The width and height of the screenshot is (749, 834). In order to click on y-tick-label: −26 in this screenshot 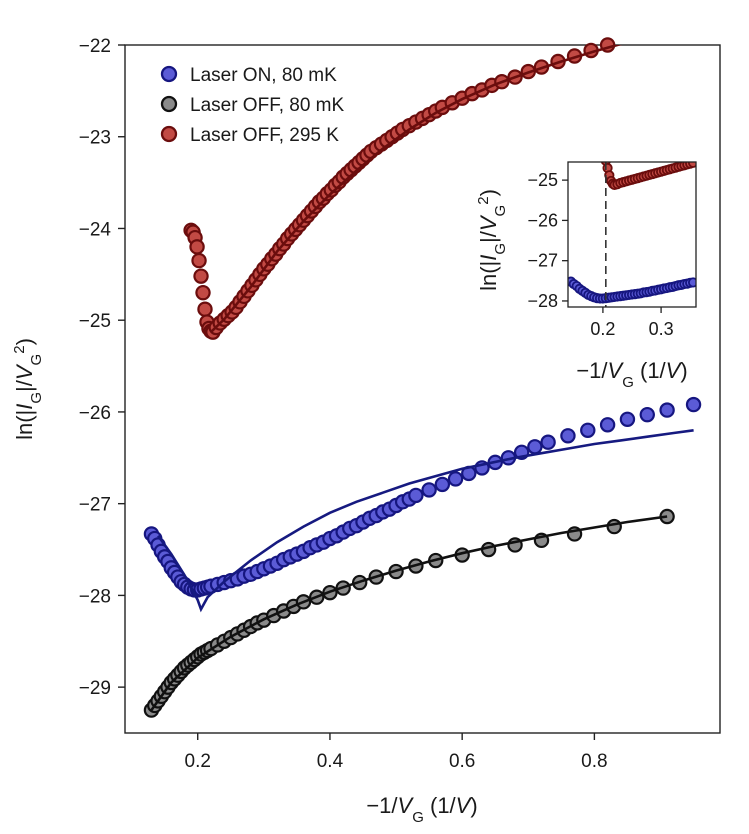, I will do `click(95, 413)`.